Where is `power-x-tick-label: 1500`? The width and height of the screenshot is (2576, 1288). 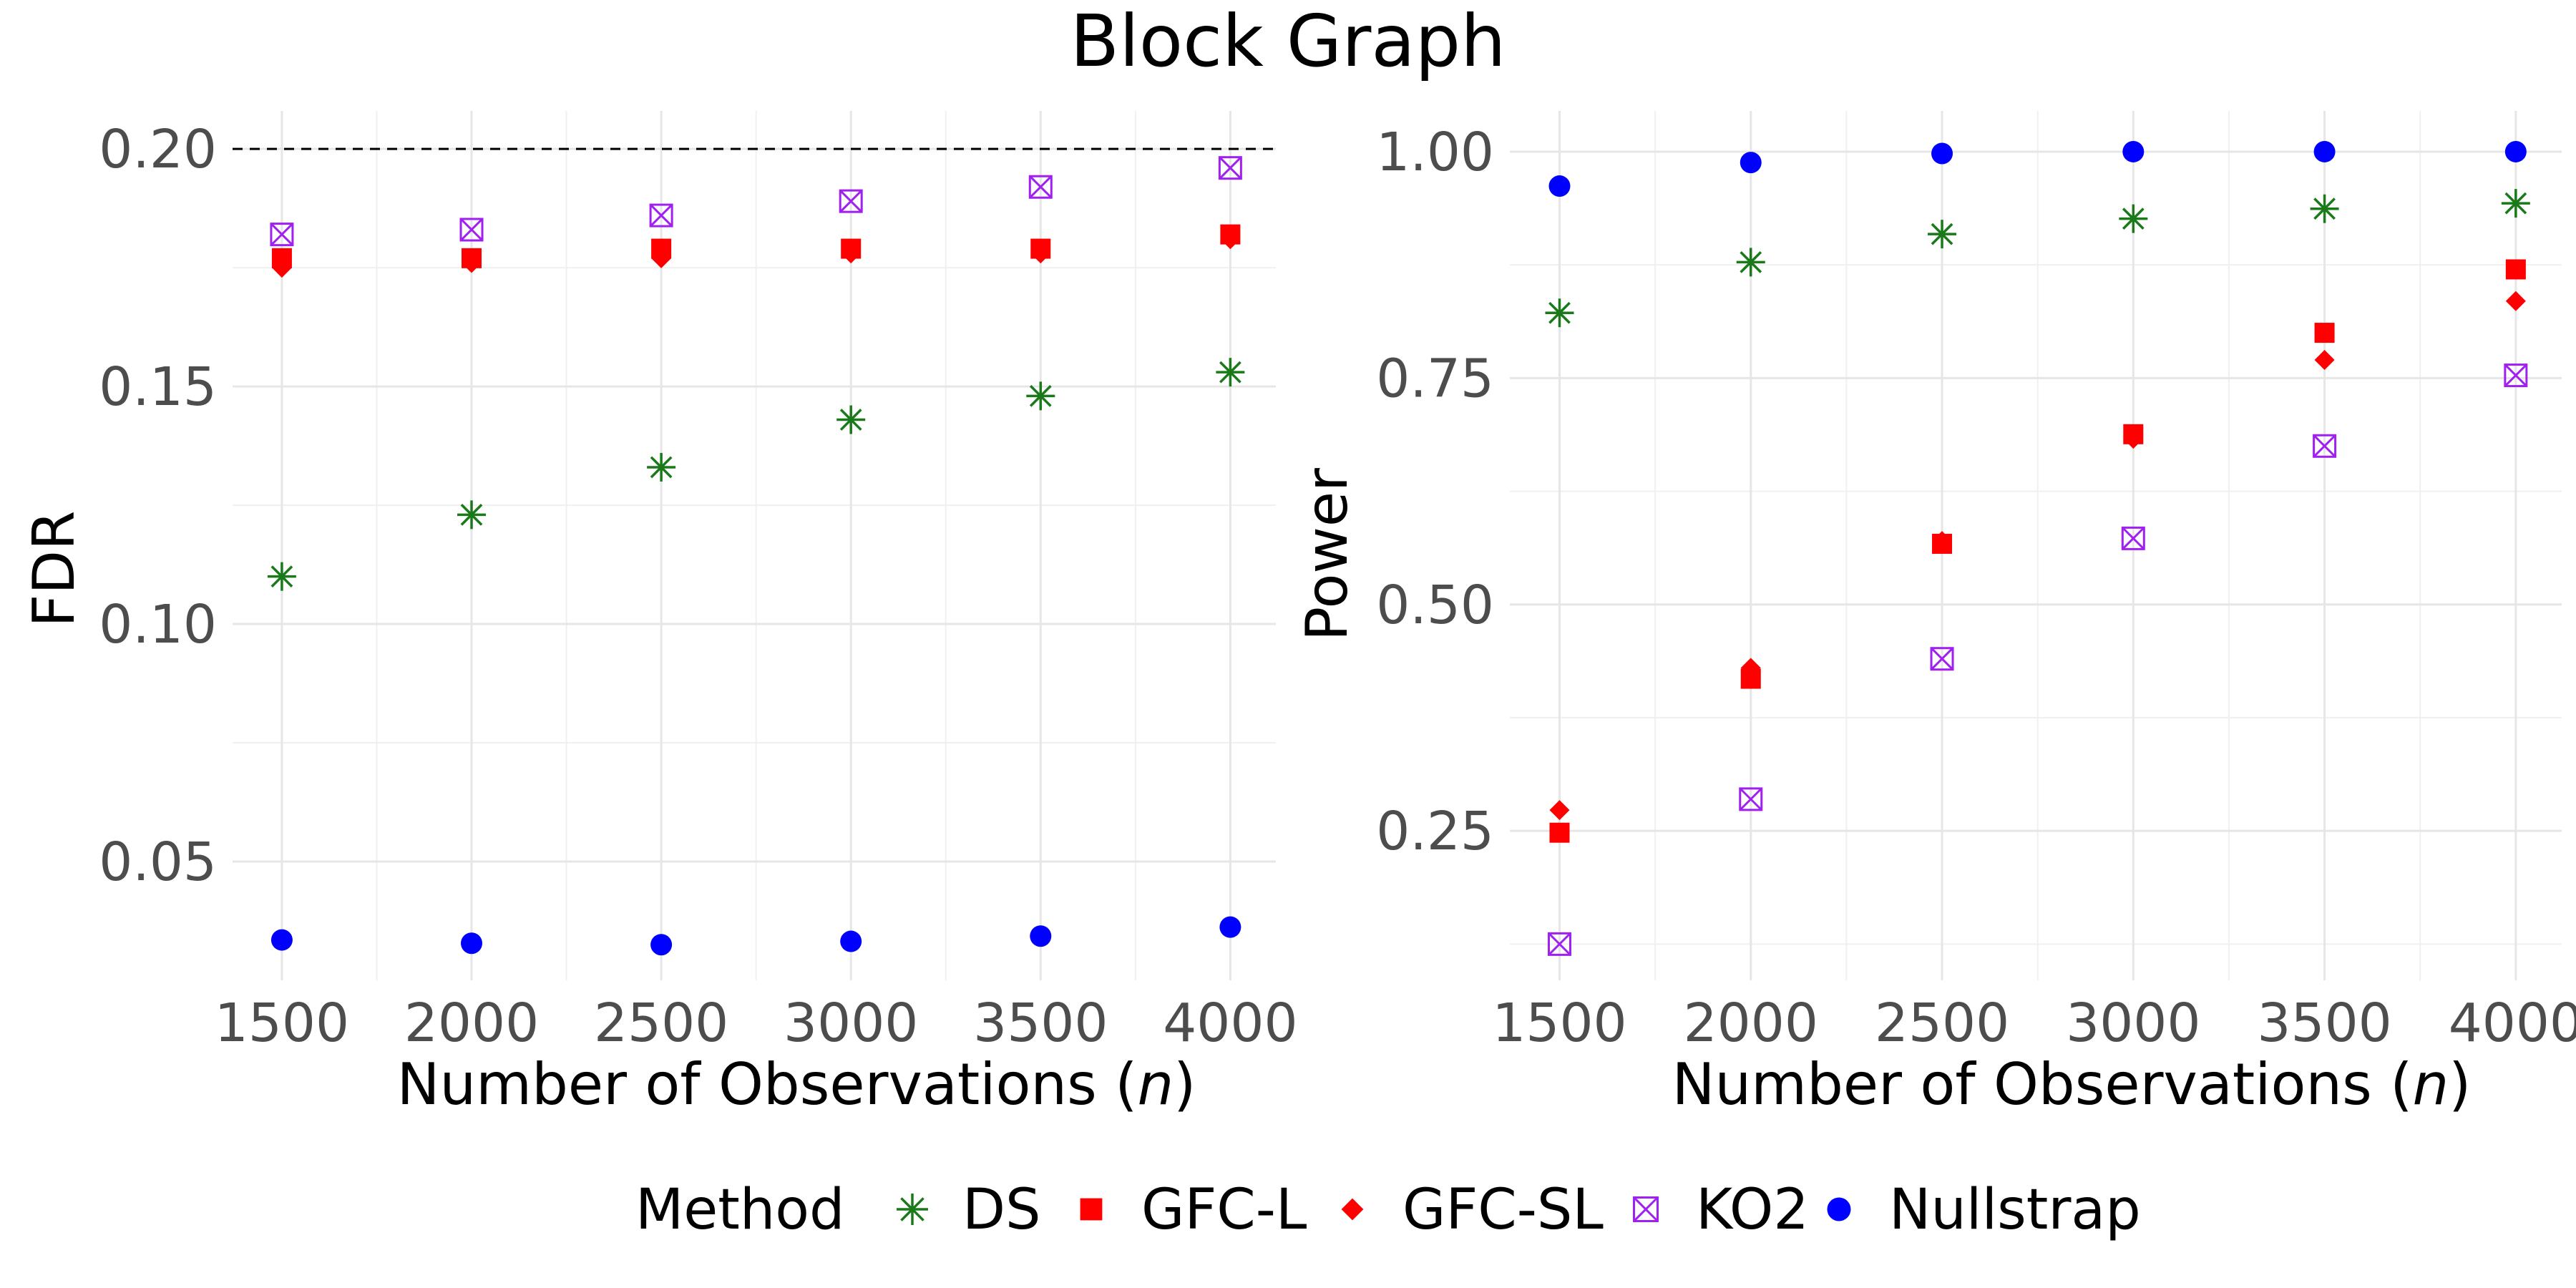 power-x-tick-label: 1500 is located at coordinates (1559, 1023).